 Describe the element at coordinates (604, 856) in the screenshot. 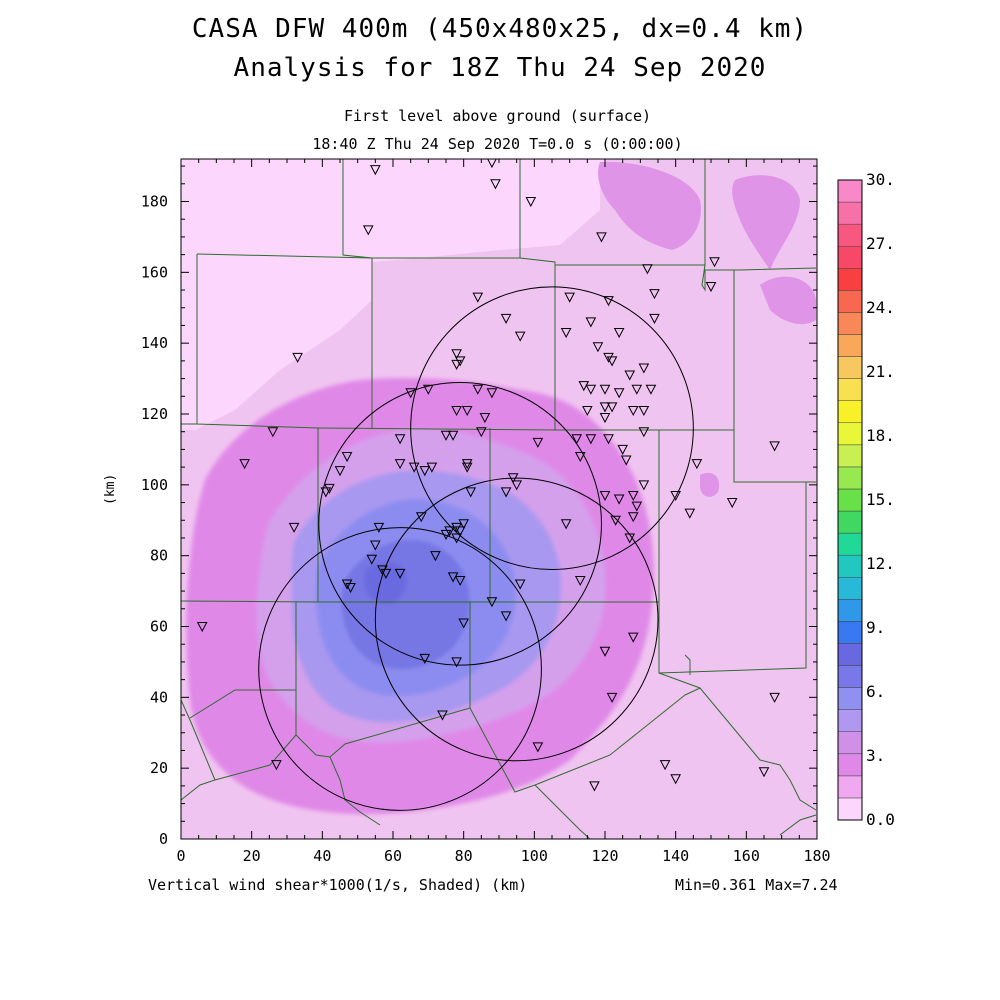

I see `x-tick-label: 120` at that location.